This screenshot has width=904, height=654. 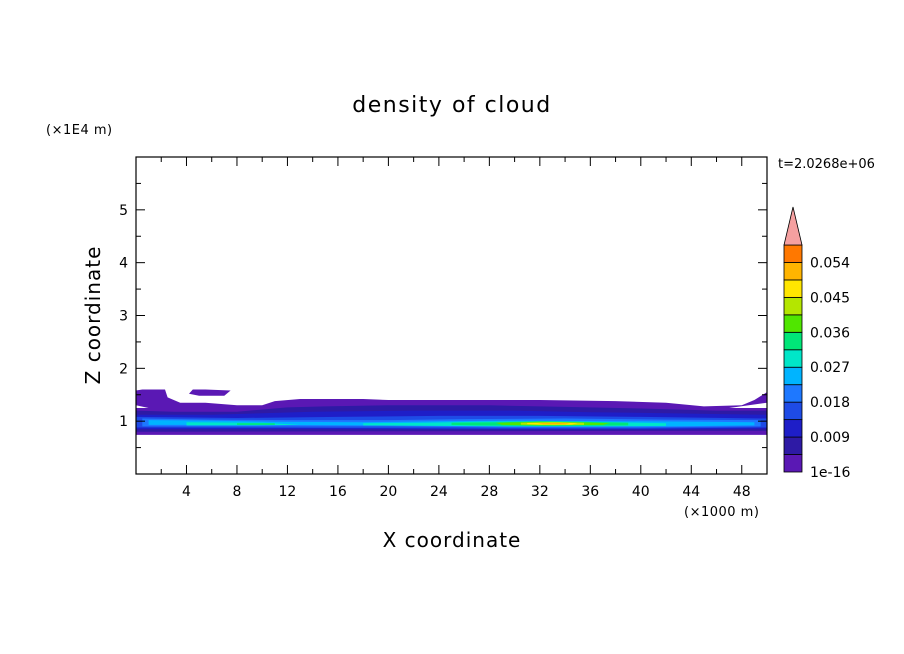 I want to click on x-unit-label: (×1000 m), so click(x=721, y=512).